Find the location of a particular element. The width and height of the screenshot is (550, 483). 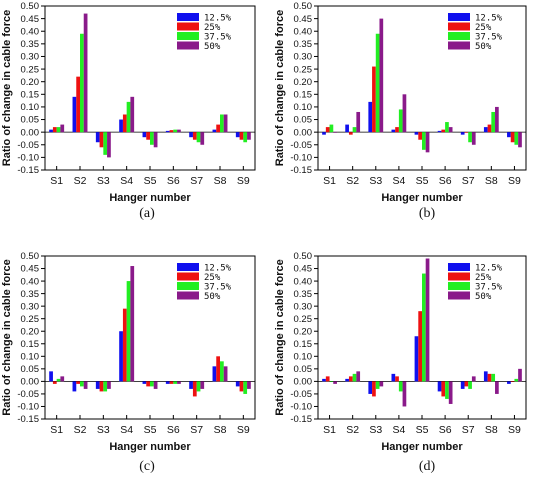

bar-25pct-S7 is located at coordinates (194, 136).